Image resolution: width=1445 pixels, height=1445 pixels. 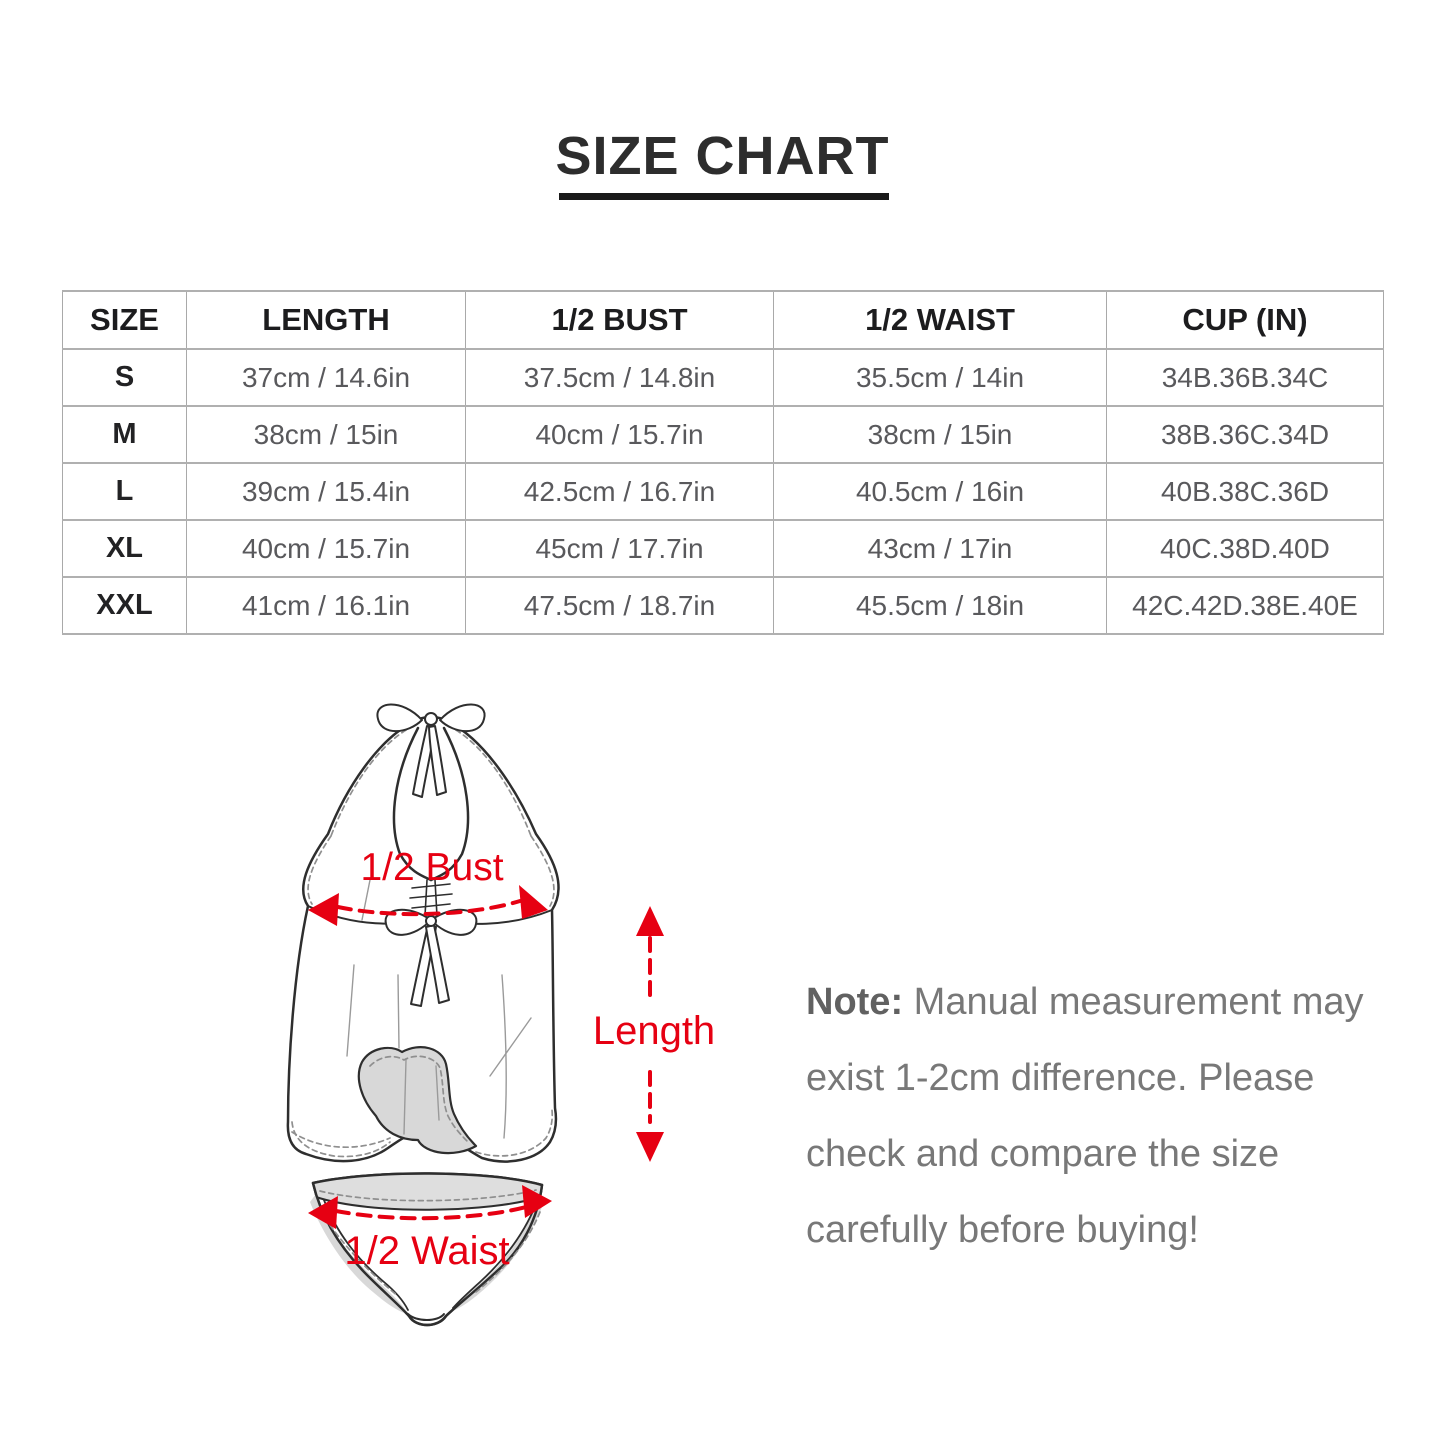 What do you see at coordinates (722, 156) in the screenshot?
I see `page-title: SIZE CHART` at bounding box center [722, 156].